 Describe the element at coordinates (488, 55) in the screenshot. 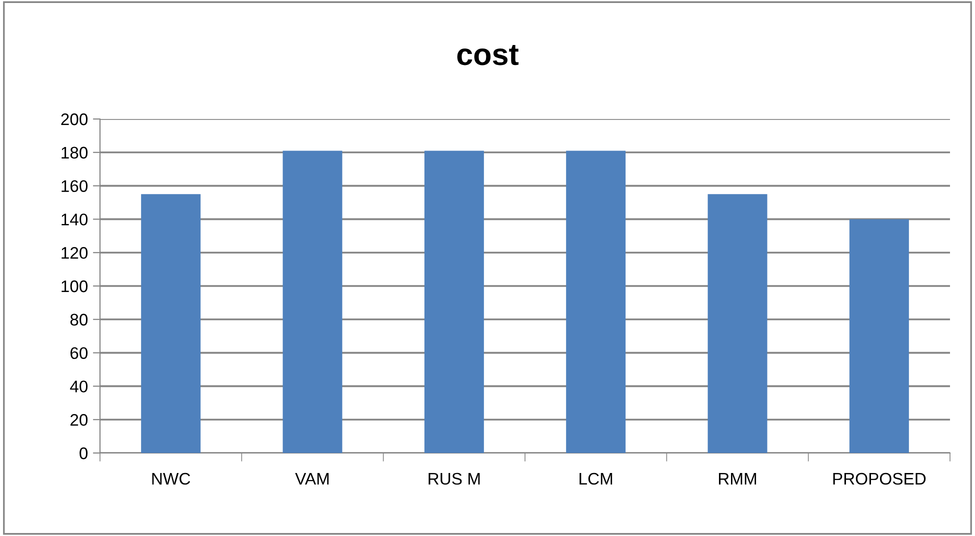

I see `chart-title: cost` at that location.